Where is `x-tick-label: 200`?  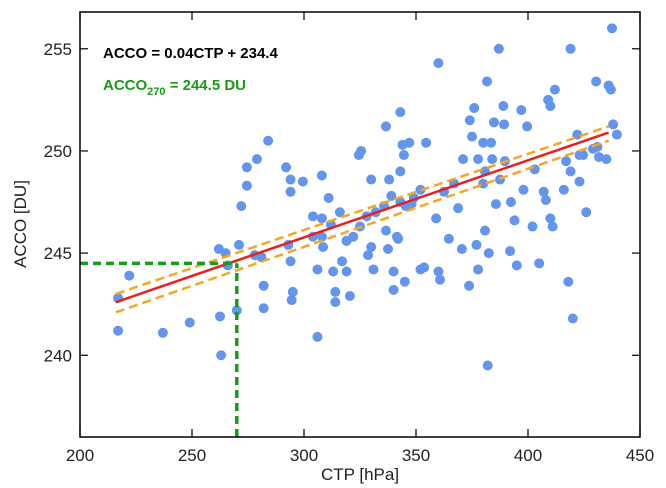
x-tick-label: 200 is located at coordinates (80, 455).